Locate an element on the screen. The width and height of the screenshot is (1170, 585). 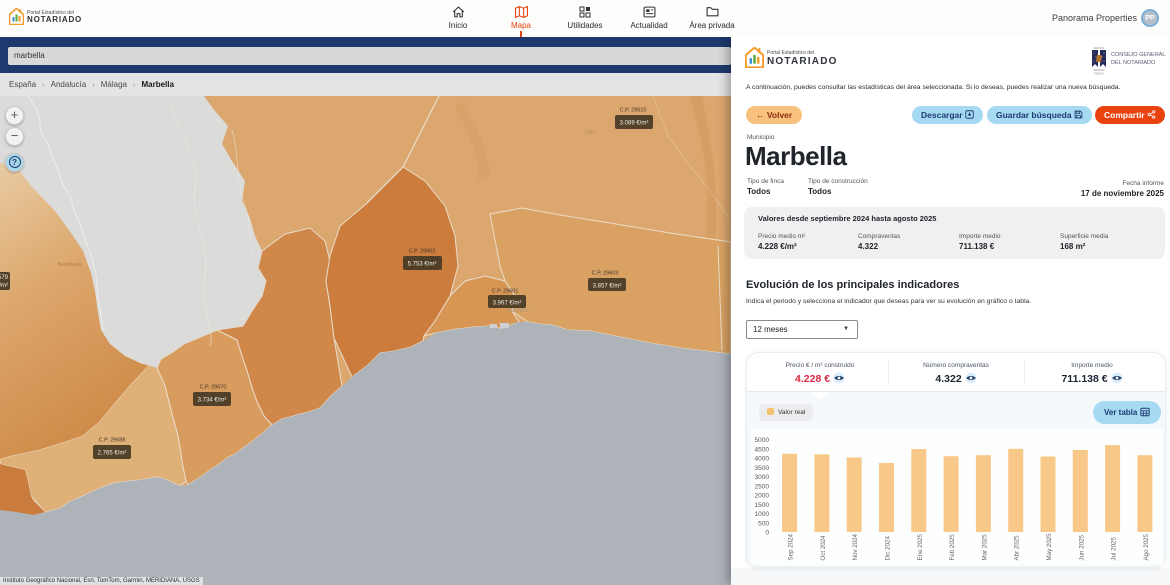
svg-text: Ago 2025 is located at coordinates (1146, 546).